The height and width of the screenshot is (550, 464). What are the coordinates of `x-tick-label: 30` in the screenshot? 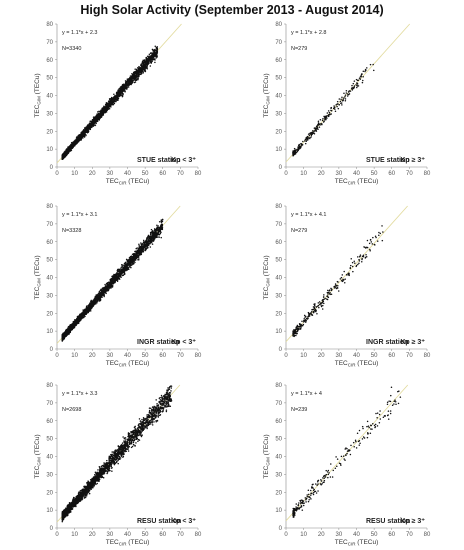 It's located at (339, 174).